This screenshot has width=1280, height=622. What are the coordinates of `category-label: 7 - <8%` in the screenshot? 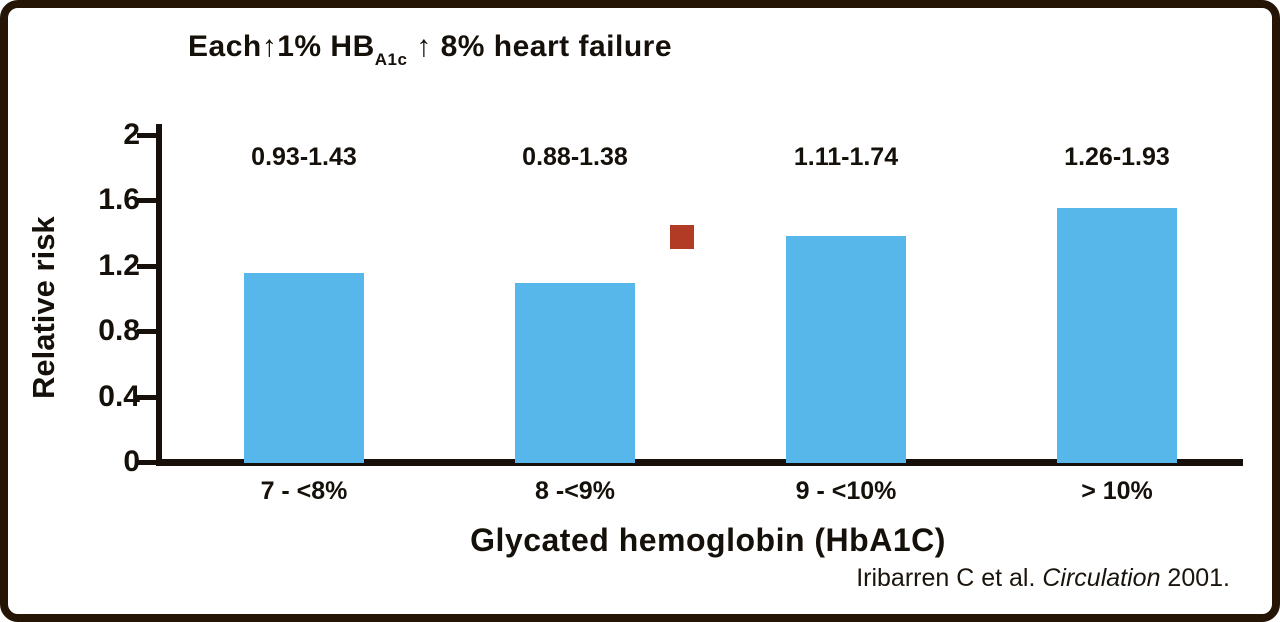 It's located at (304, 491).